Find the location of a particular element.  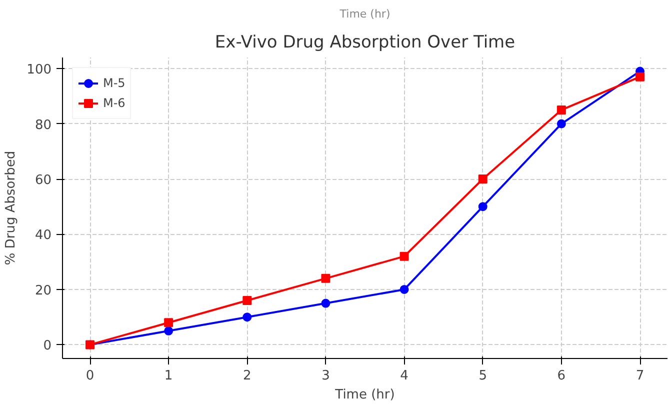

legend-label: M-5 is located at coordinates (114, 83).